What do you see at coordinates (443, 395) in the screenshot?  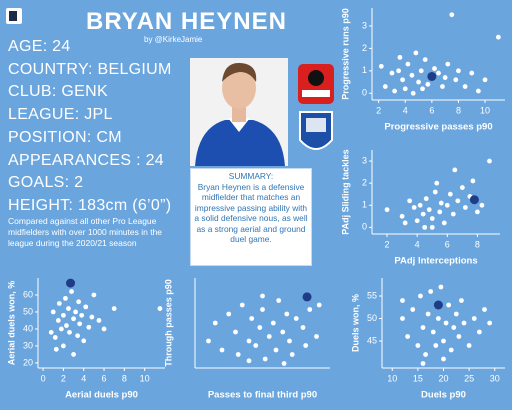 I see `x-axis-label: Duels p90` at bounding box center [443, 395].